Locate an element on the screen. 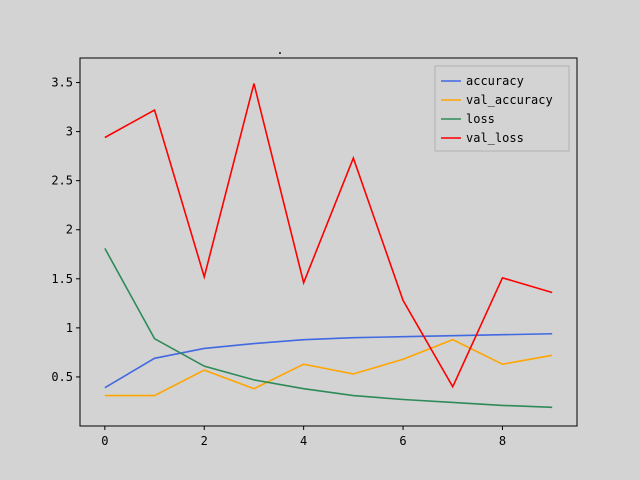 The image size is (640, 480). x-tick-label: 2 is located at coordinates (204, 441).